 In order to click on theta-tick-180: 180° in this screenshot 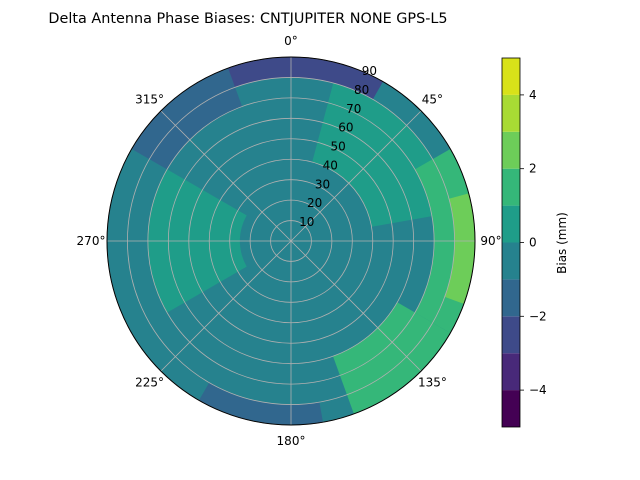, I will do `click(291, 441)`.